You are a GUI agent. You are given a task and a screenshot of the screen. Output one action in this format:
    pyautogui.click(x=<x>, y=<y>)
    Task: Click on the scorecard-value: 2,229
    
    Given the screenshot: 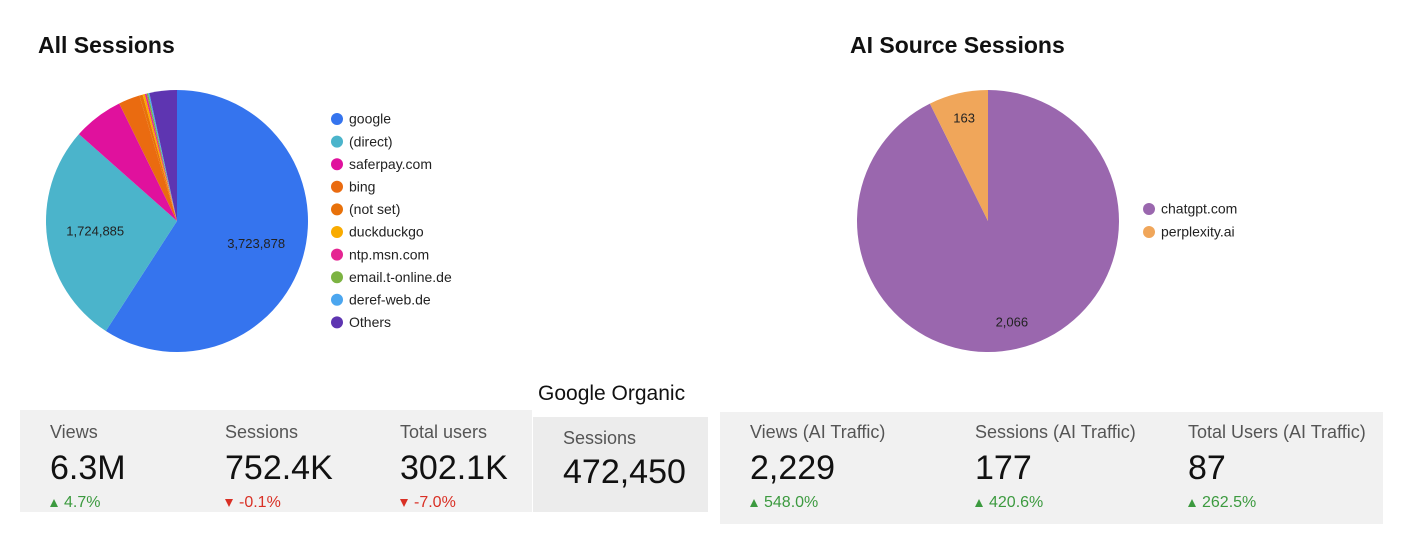 What is the action you would take?
    pyautogui.click(x=793, y=468)
    